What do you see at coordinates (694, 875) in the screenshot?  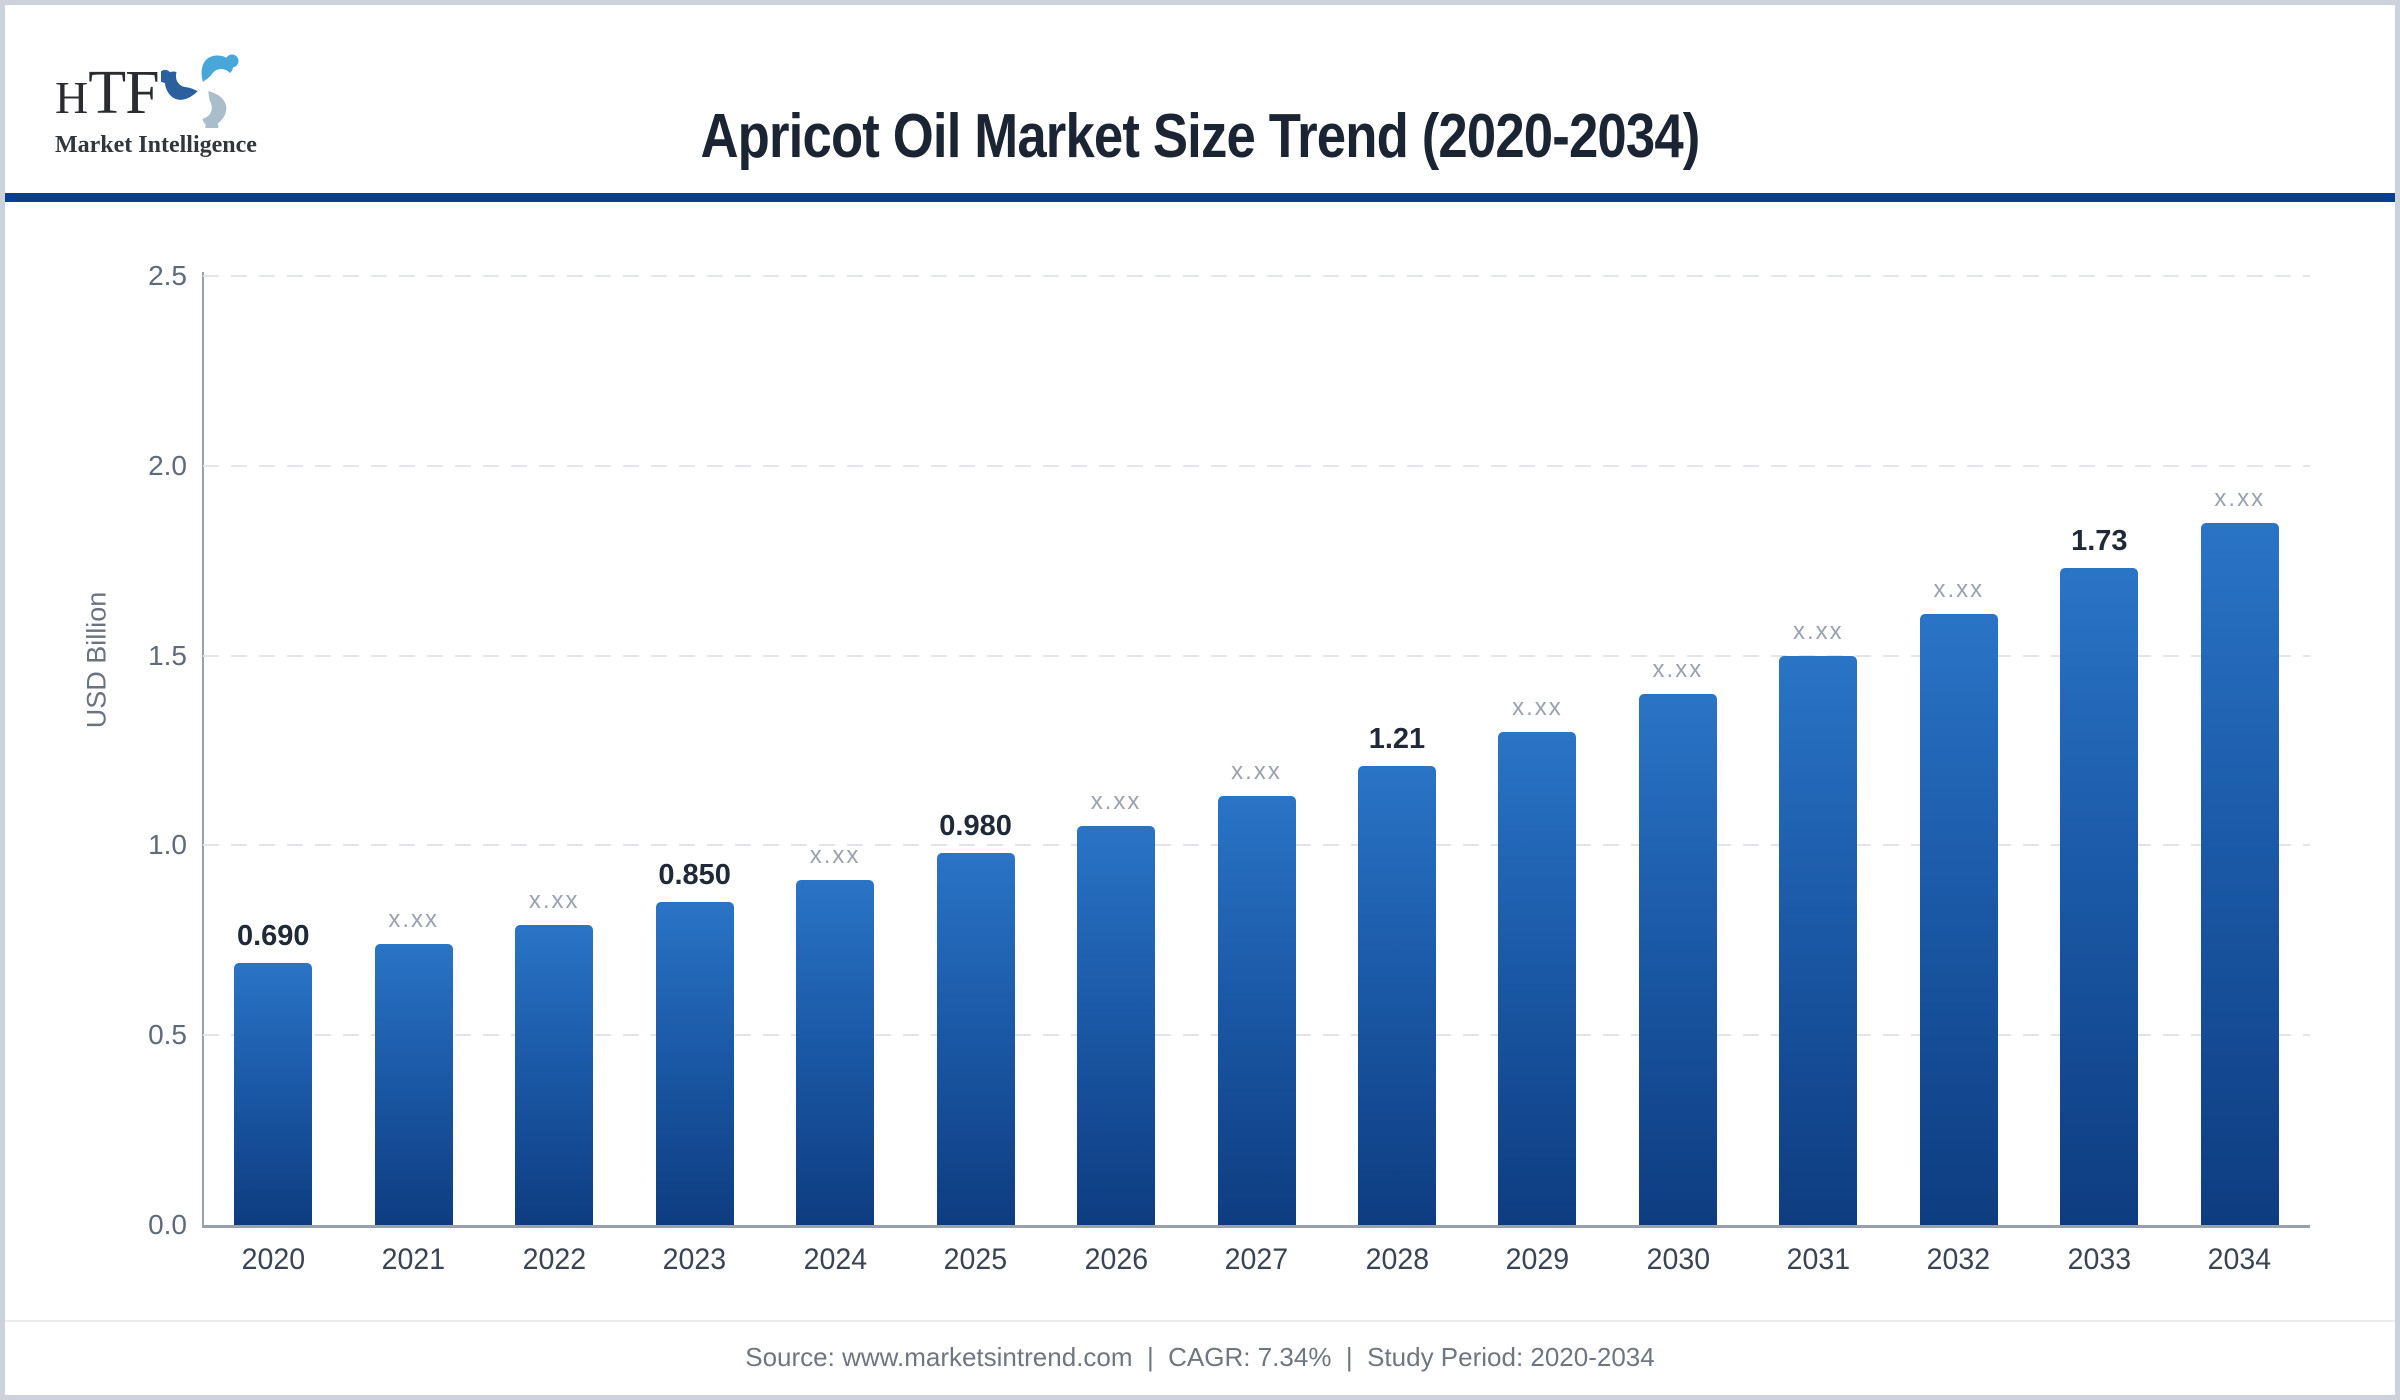 I see `bar-value-label-2023: 0.850` at bounding box center [694, 875].